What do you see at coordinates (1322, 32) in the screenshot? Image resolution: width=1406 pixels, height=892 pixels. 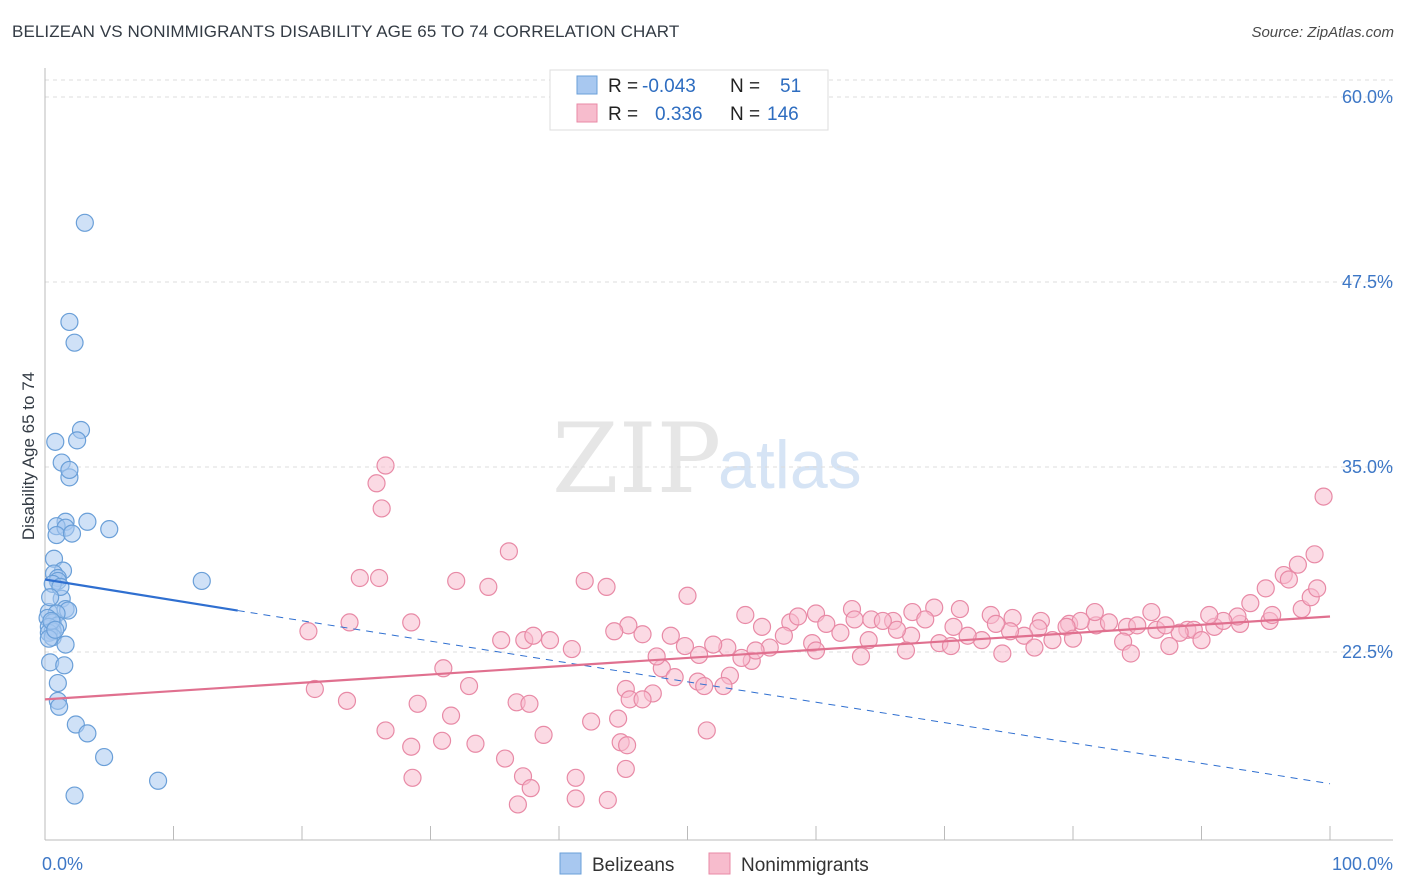 I see `source-label: Source: ZipAtlas.com` at bounding box center [1322, 32].